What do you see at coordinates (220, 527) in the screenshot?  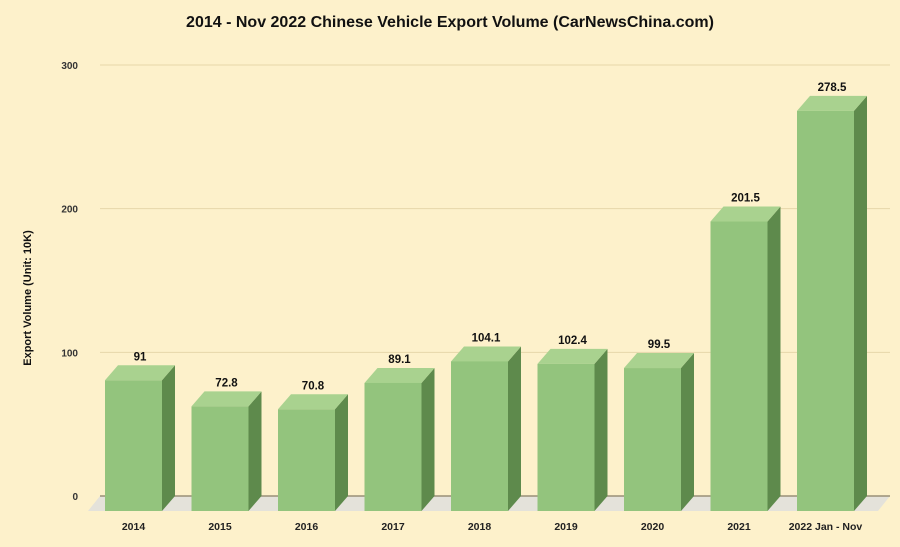 I see `x-tick-label: 2015` at bounding box center [220, 527].